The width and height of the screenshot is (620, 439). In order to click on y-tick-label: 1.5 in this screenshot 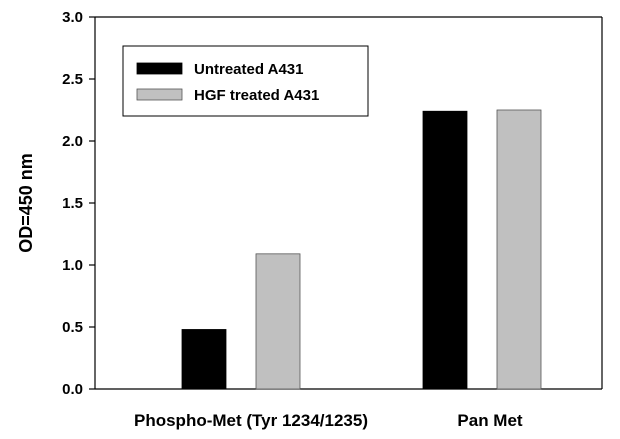, I will do `click(72, 203)`.